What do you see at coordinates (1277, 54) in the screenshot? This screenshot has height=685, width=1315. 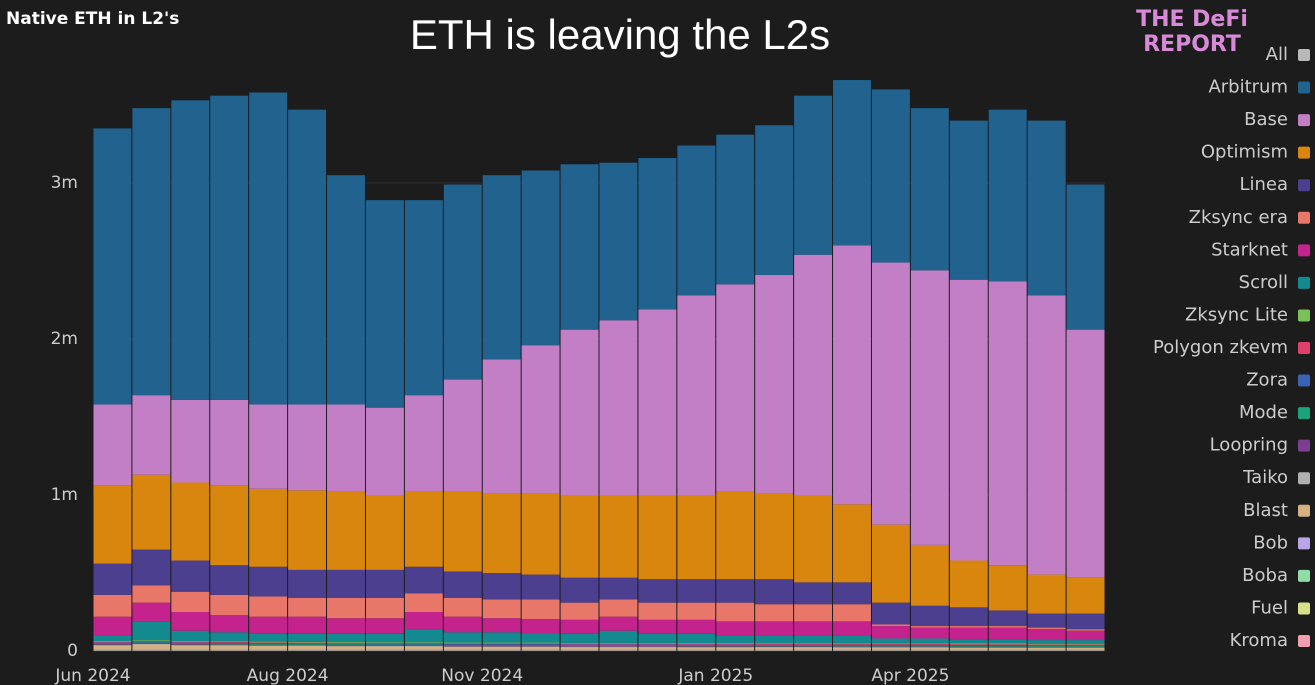 I see `legend-label: All` at bounding box center [1277, 54].